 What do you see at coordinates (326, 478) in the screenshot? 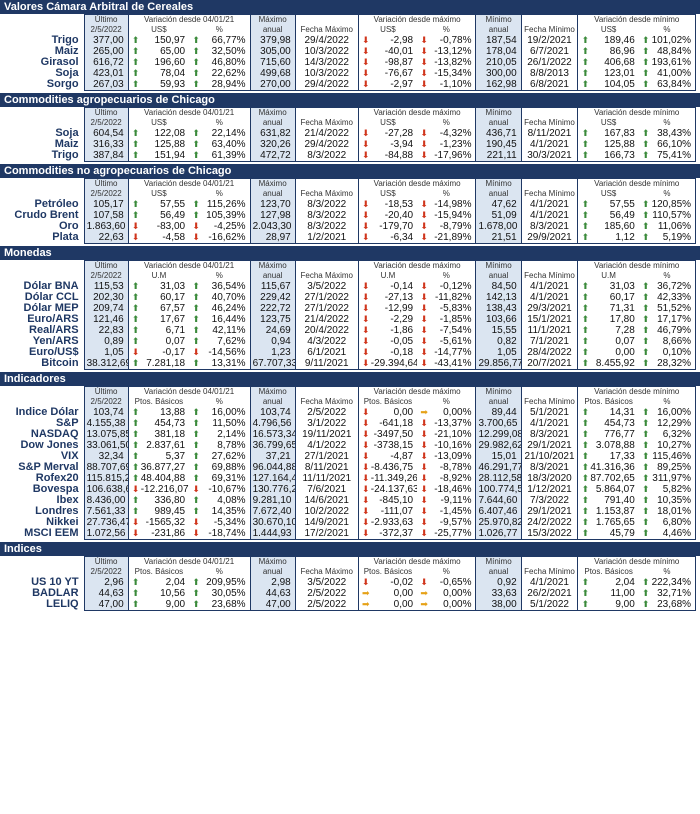
I see `fecha-max-value: 11/11/2021` at bounding box center [326, 478].